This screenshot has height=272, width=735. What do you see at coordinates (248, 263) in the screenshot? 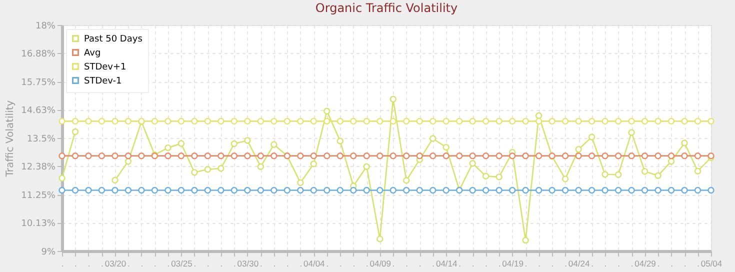
I see `x-tick-label: 03/30` at bounding box center [248, 263].